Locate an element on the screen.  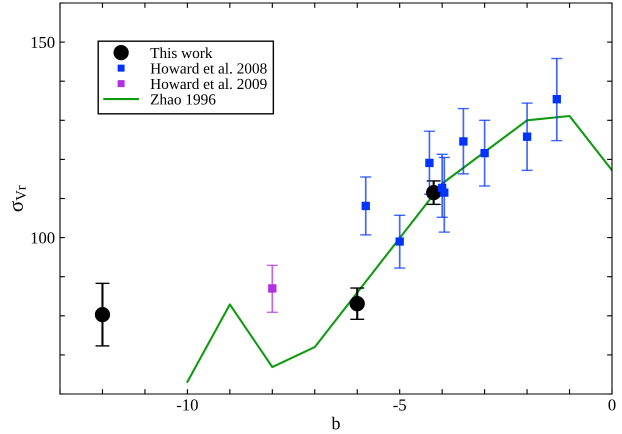
x-tick-label: 0 is located at coordinates (612, 405).